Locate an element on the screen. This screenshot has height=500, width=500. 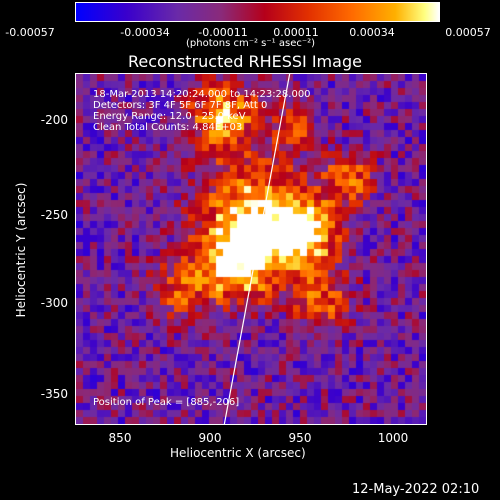
colorbar-tick-5: 0.00034 is located at coordinates (372, 32).